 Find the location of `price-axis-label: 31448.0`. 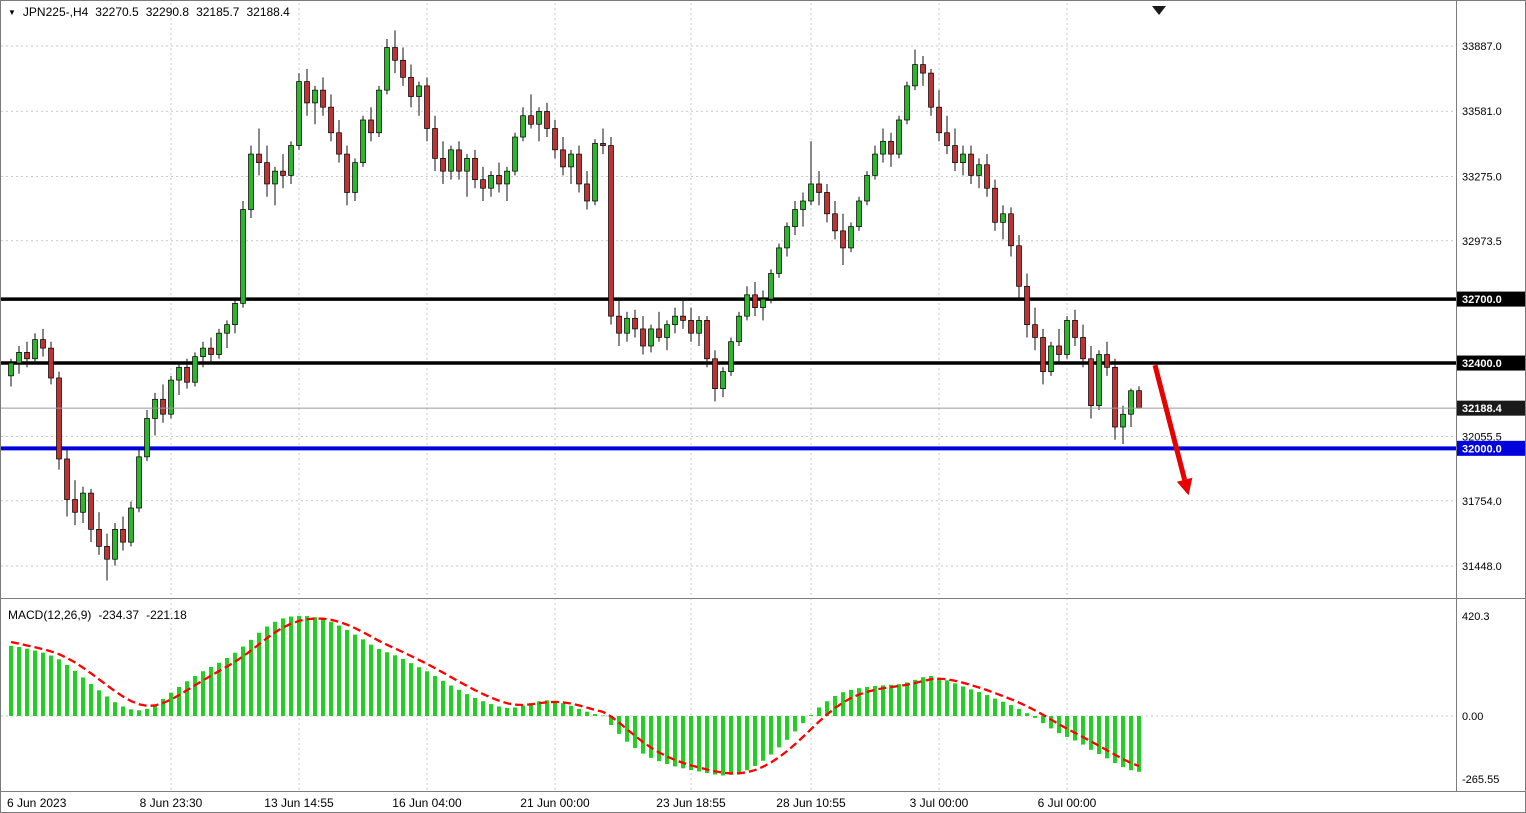

price-axis-label: 31448.0 is located at coordinates (1482, 567).